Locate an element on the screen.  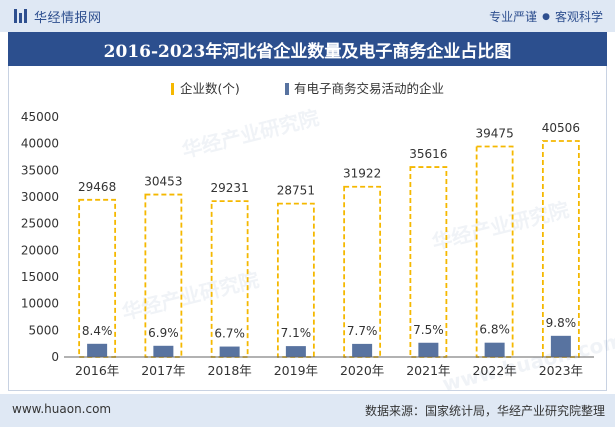
ecommerce-share-label: 8.4% is located at coordinates (97, 331).